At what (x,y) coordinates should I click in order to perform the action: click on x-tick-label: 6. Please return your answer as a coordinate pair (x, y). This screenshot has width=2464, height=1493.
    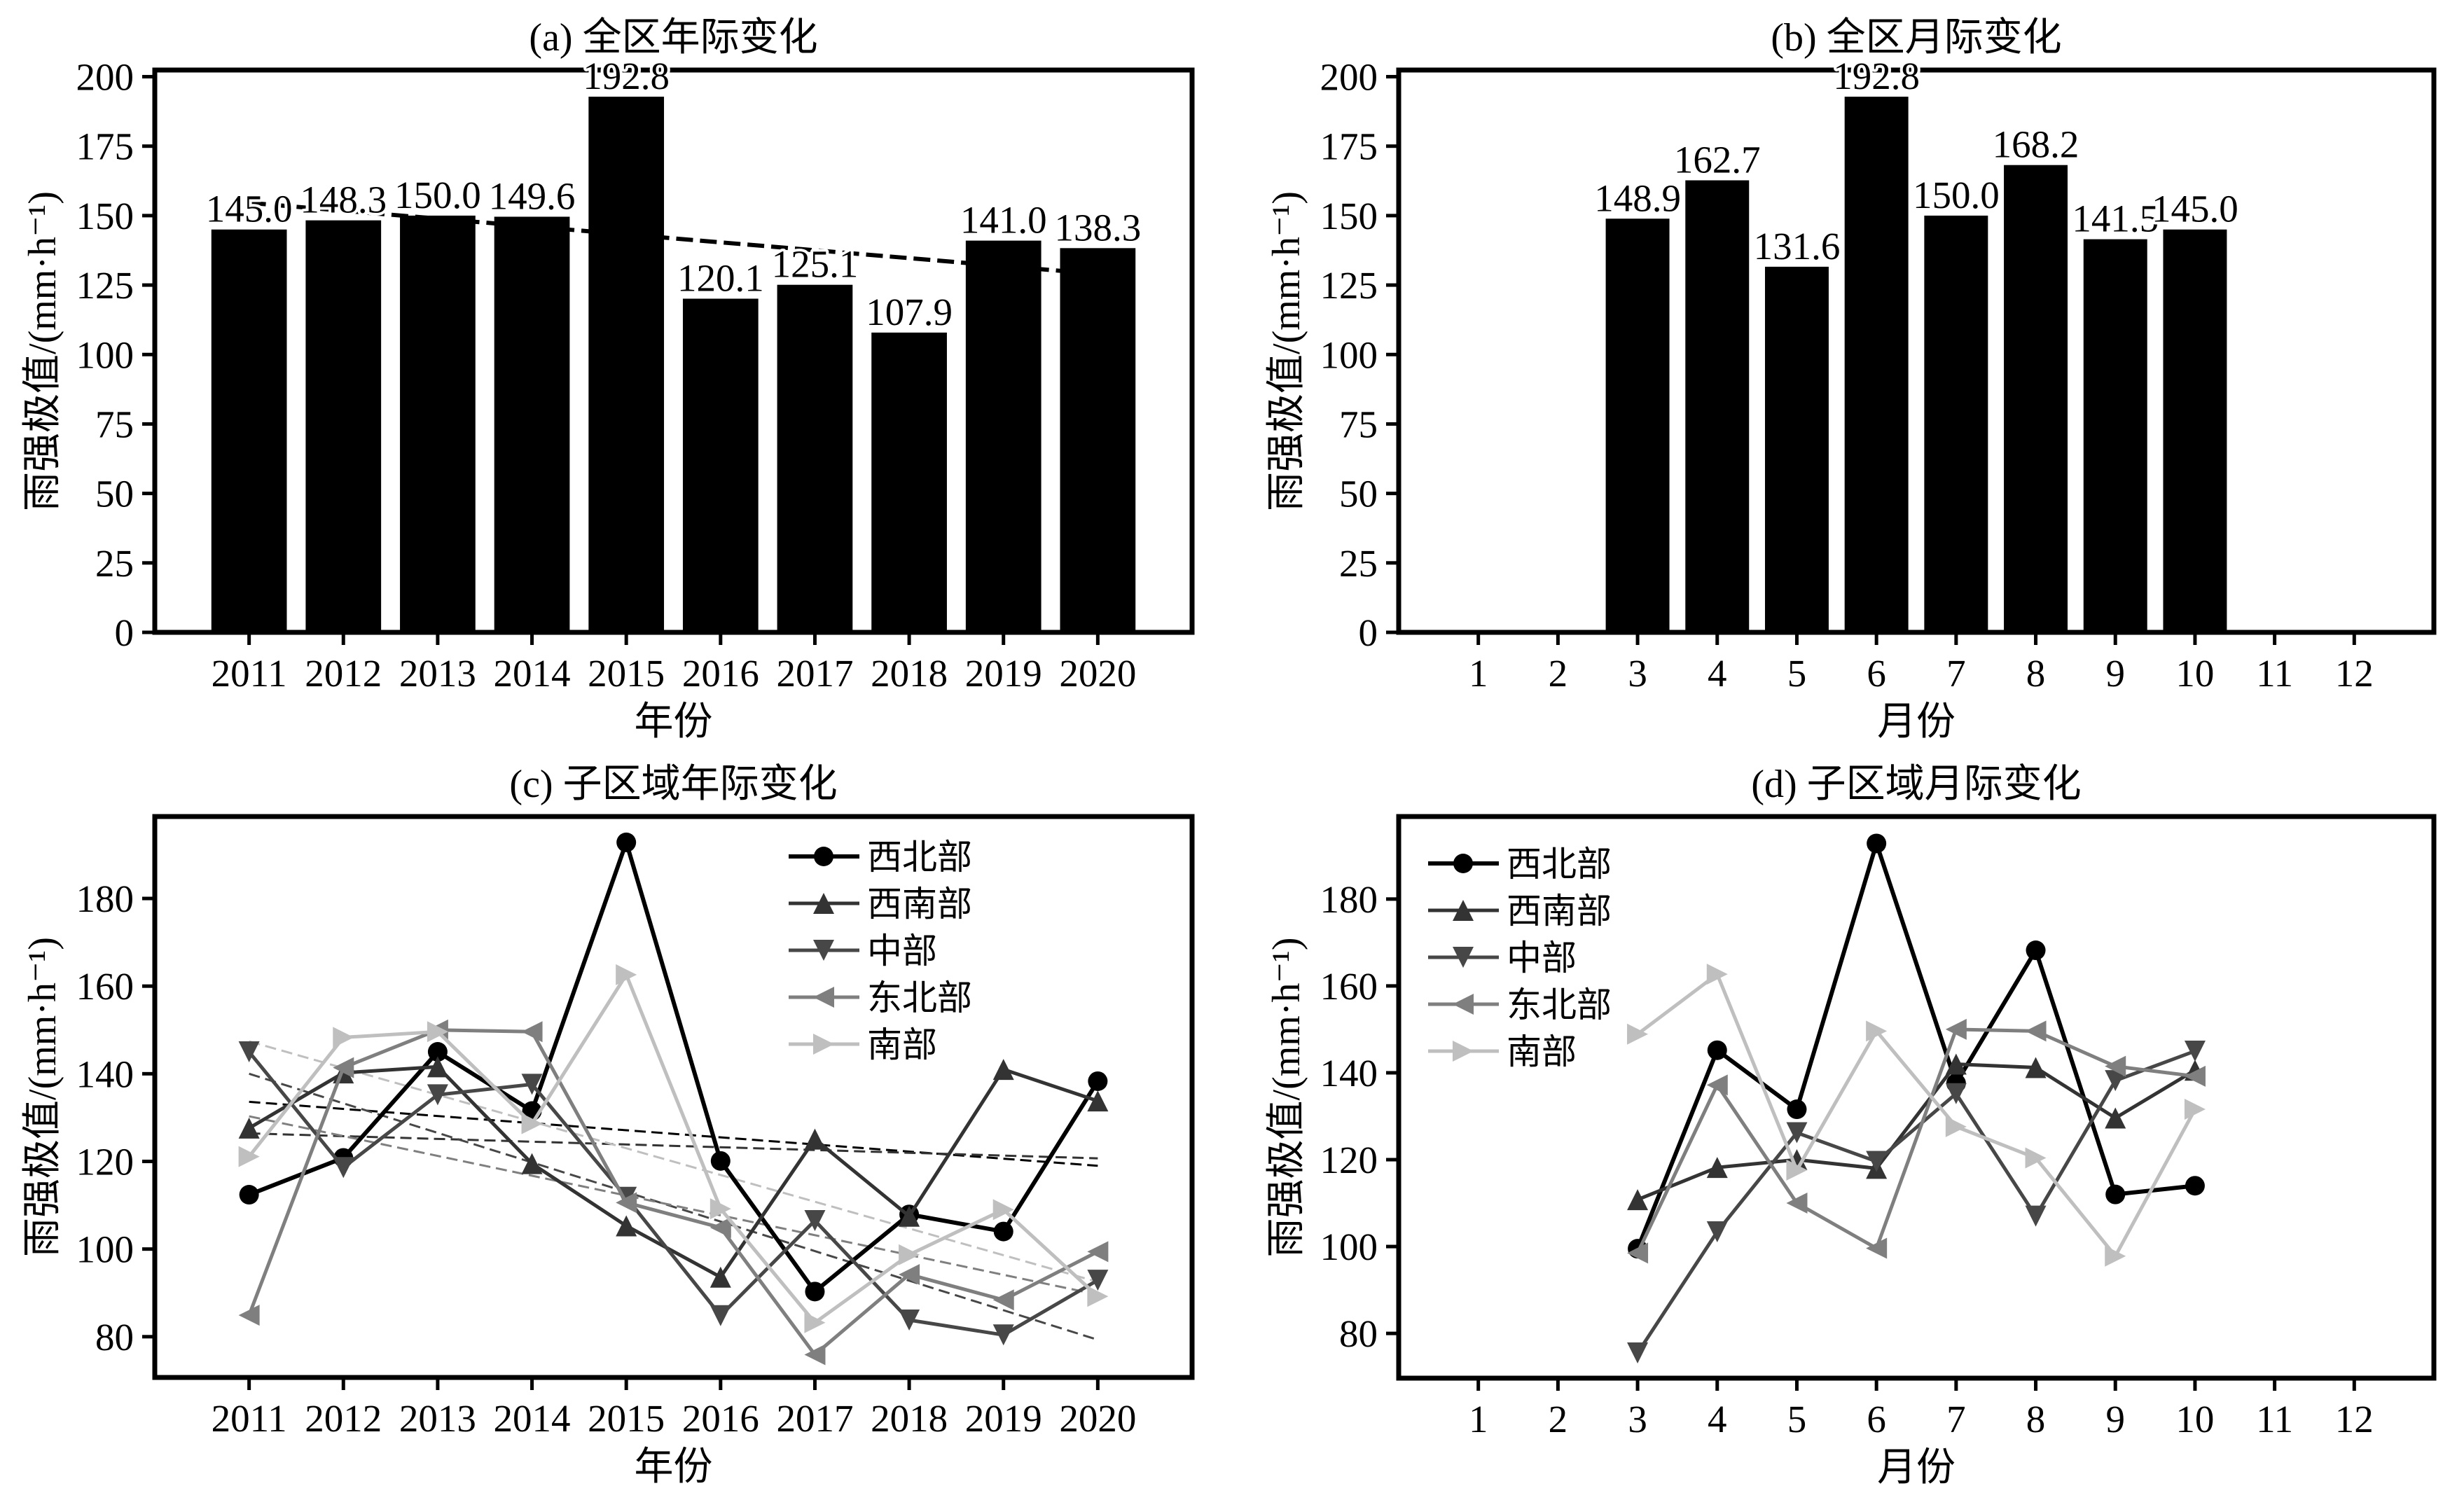
    Looking at the image, I should click on (1876, 1419).